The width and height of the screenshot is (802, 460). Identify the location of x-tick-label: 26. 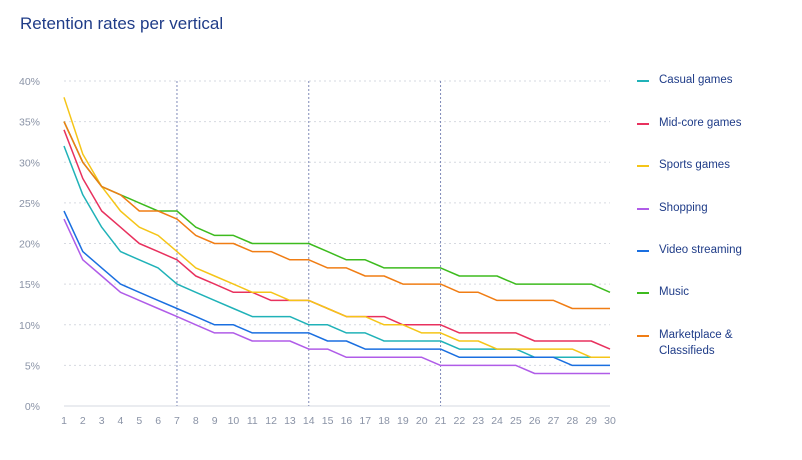
(535, 421).